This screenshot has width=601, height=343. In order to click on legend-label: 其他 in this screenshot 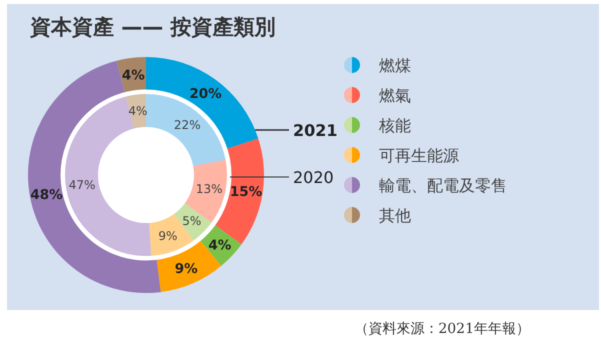, I will do `click(395, 215)`.